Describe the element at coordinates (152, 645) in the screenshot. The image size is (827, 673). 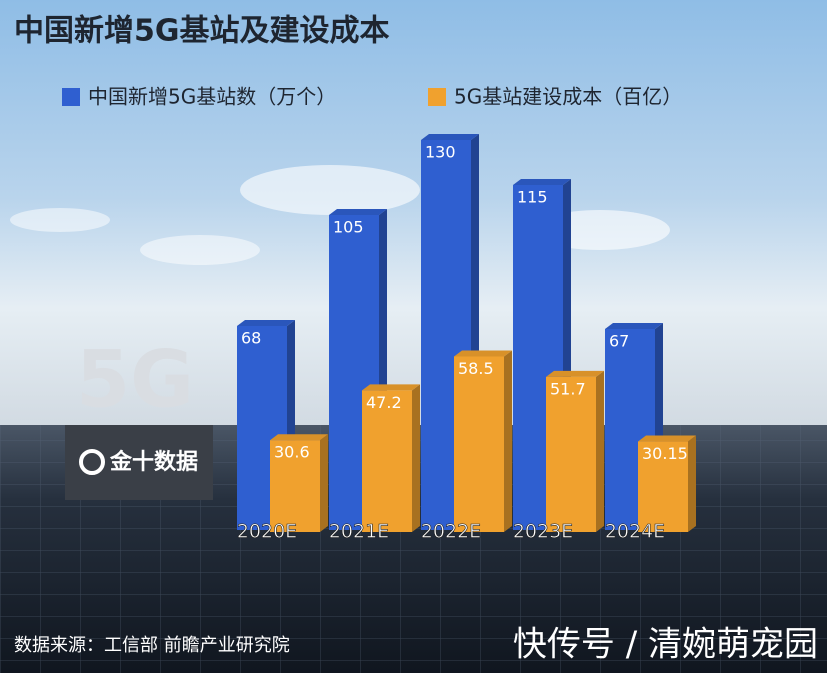
I see `source: 数据来源：工信部 前瞻产业研究院` at that location.